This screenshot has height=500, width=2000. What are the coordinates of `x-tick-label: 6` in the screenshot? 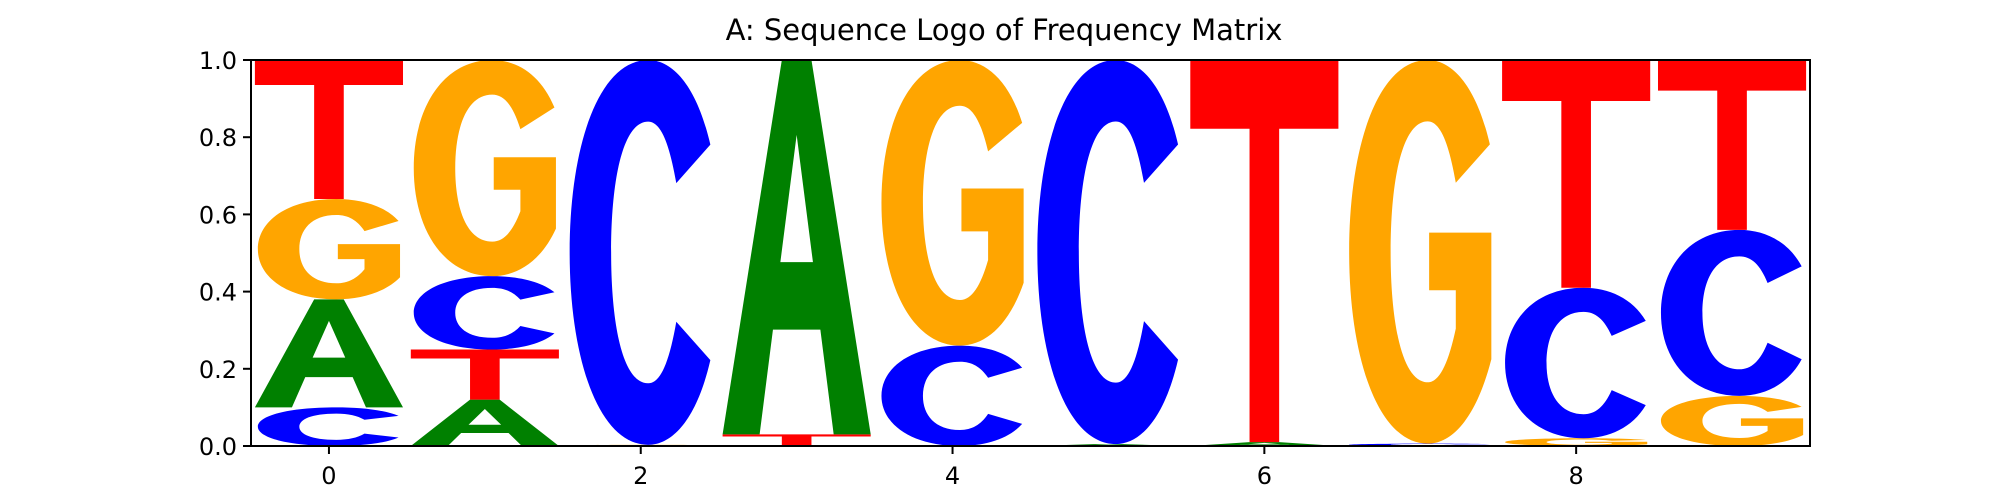 It's located at (1264, 476).